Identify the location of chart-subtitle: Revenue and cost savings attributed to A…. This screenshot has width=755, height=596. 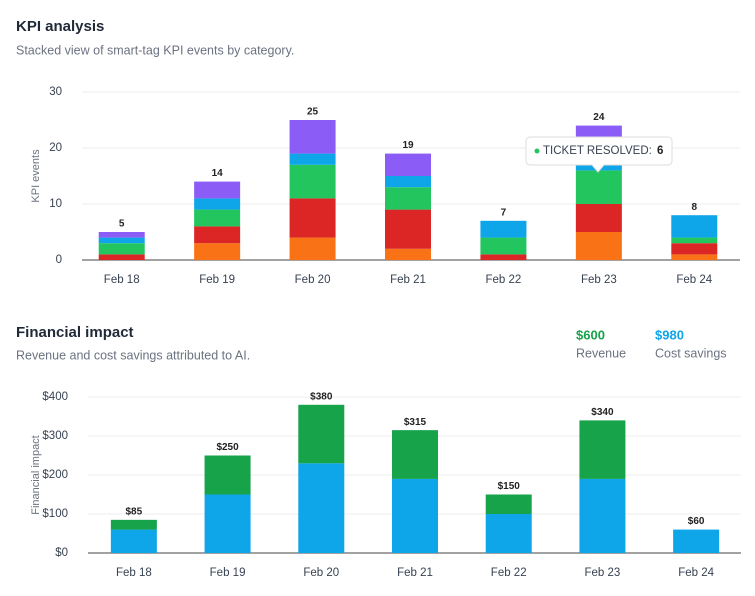
(133, 355).